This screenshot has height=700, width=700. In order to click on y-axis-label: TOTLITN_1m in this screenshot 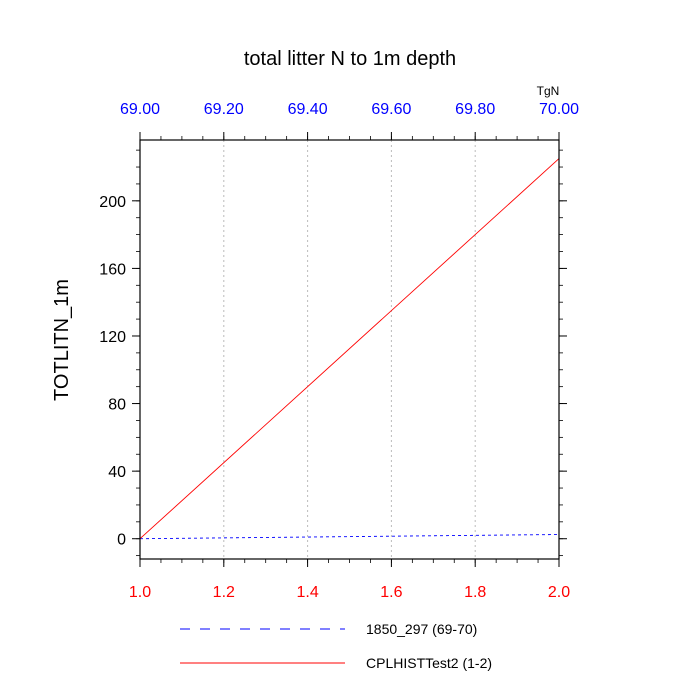, I will do `click(62, 340)`.